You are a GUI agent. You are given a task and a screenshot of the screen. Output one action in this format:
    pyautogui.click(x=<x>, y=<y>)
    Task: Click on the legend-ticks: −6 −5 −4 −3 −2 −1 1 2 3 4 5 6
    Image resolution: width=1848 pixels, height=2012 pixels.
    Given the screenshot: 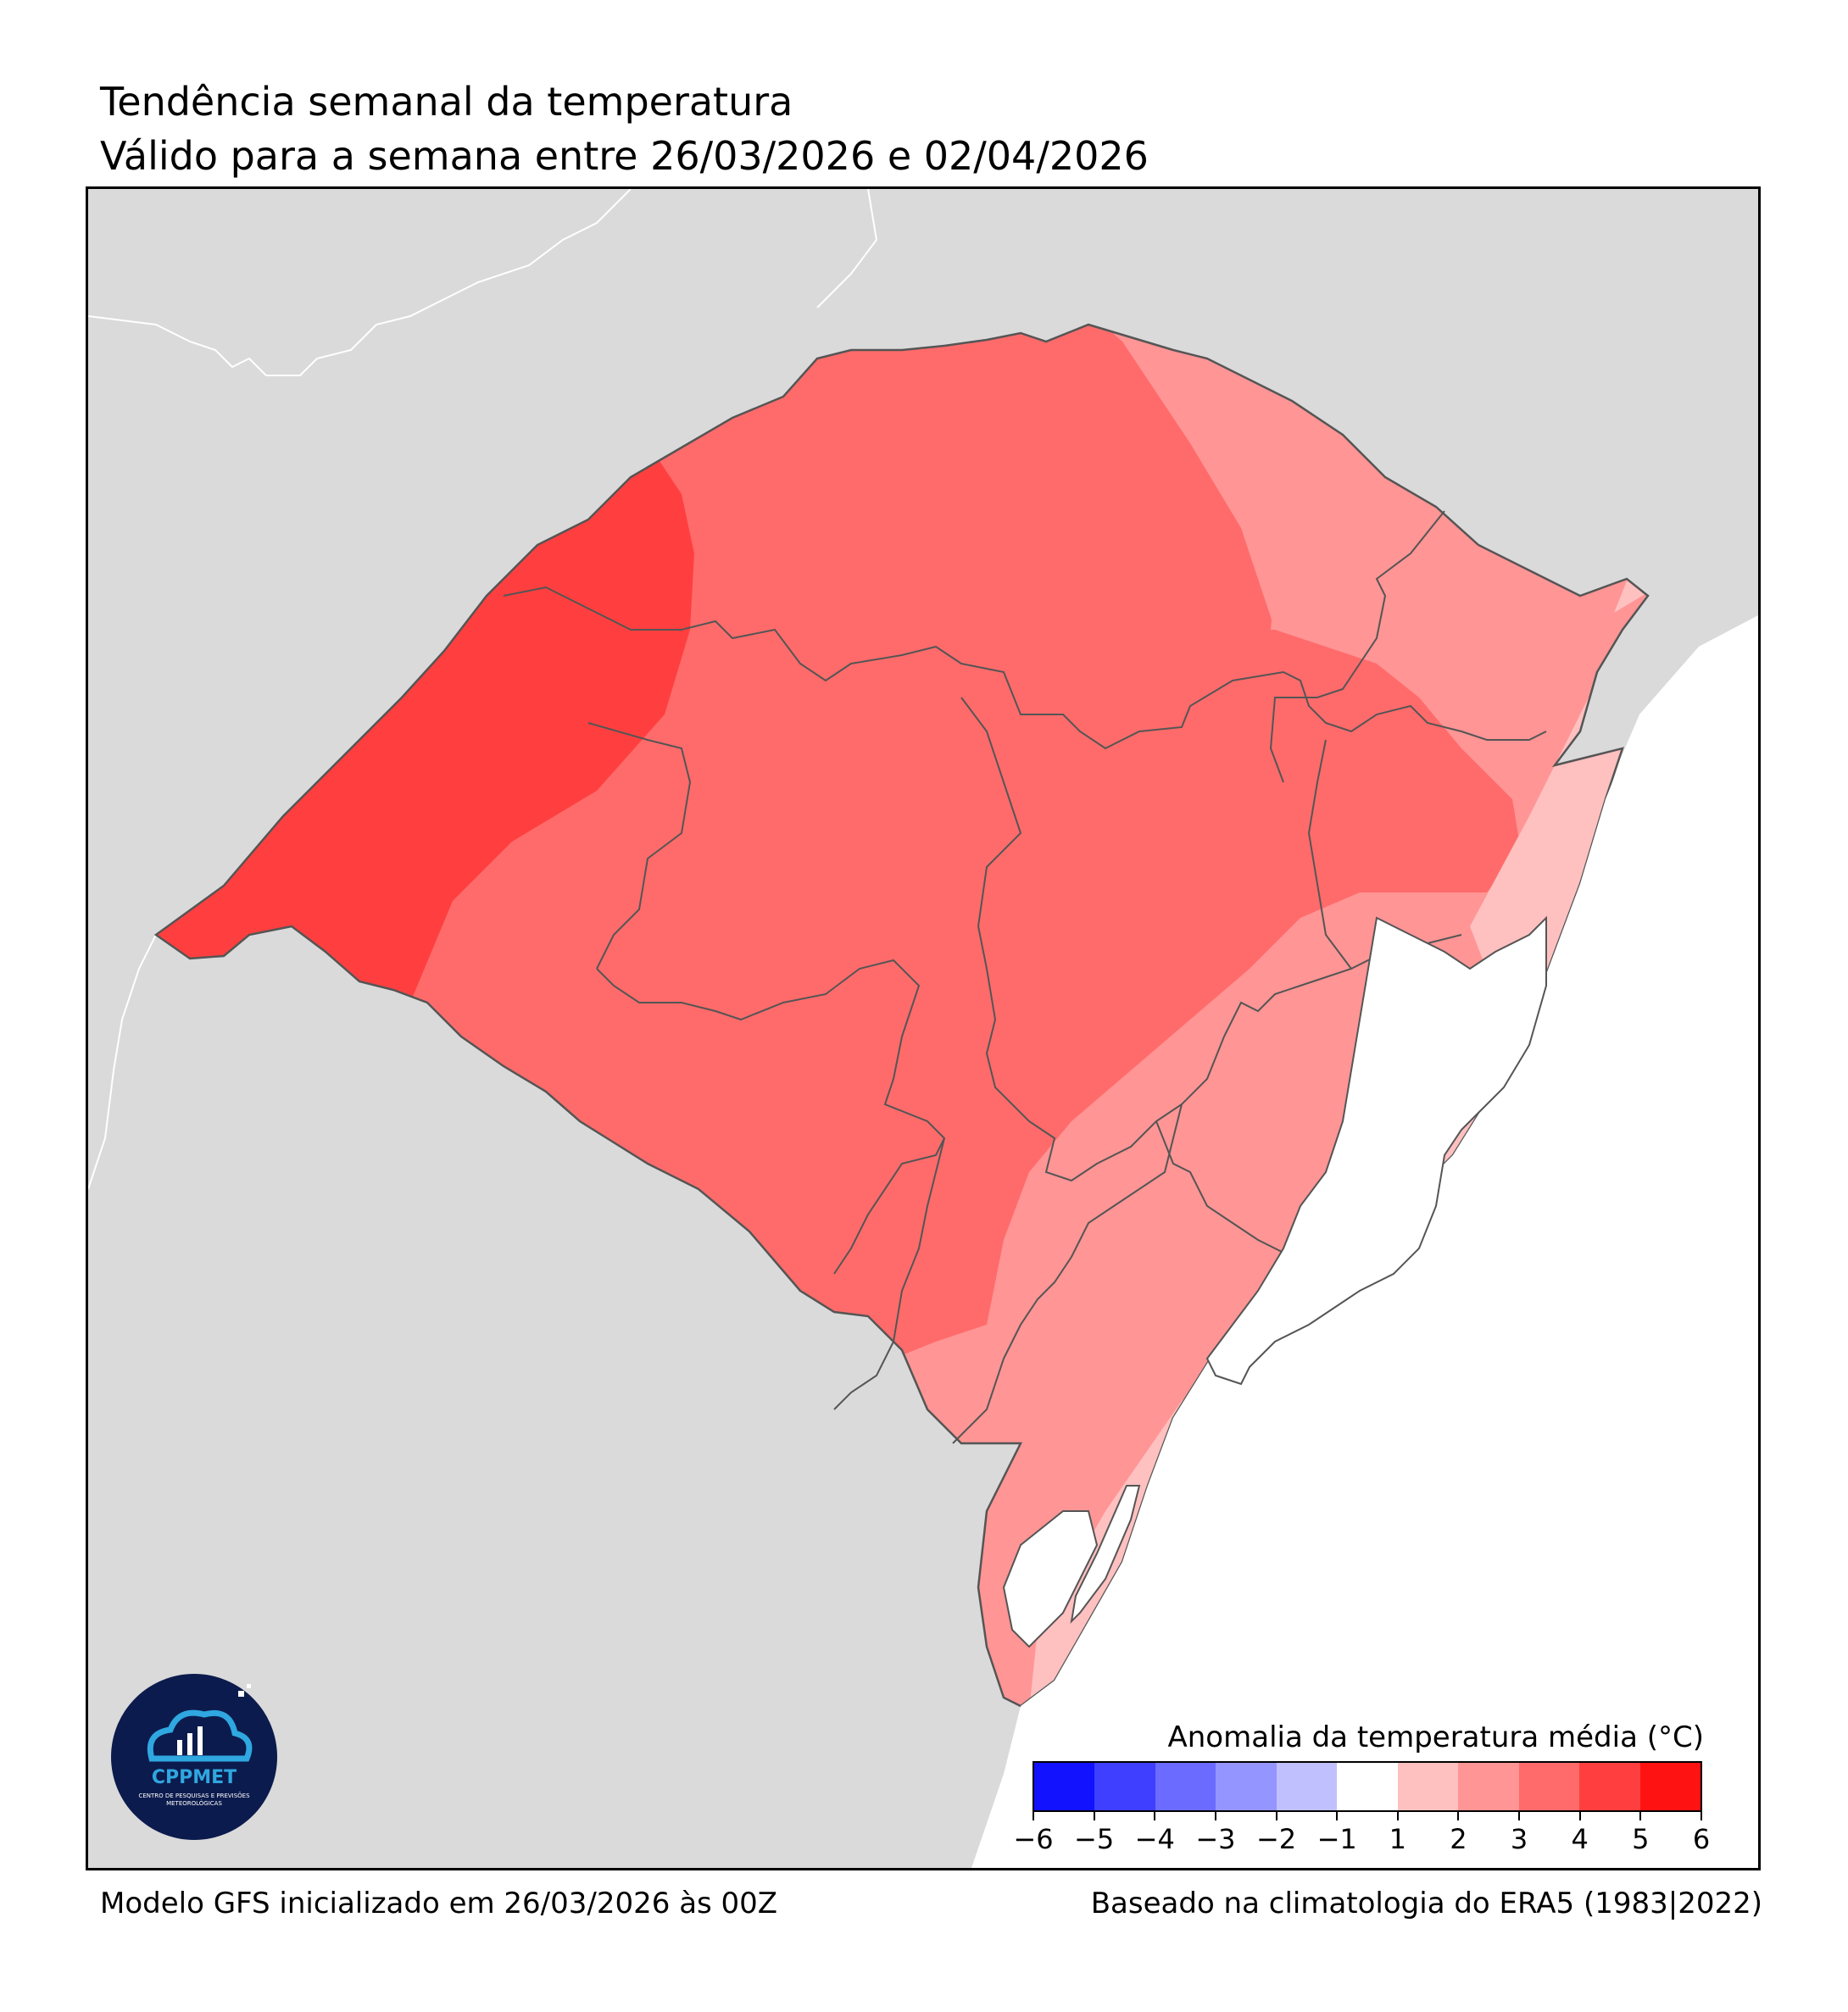 What is the action you would take?
    pyautogui.click(x=1361, y=1837)
    